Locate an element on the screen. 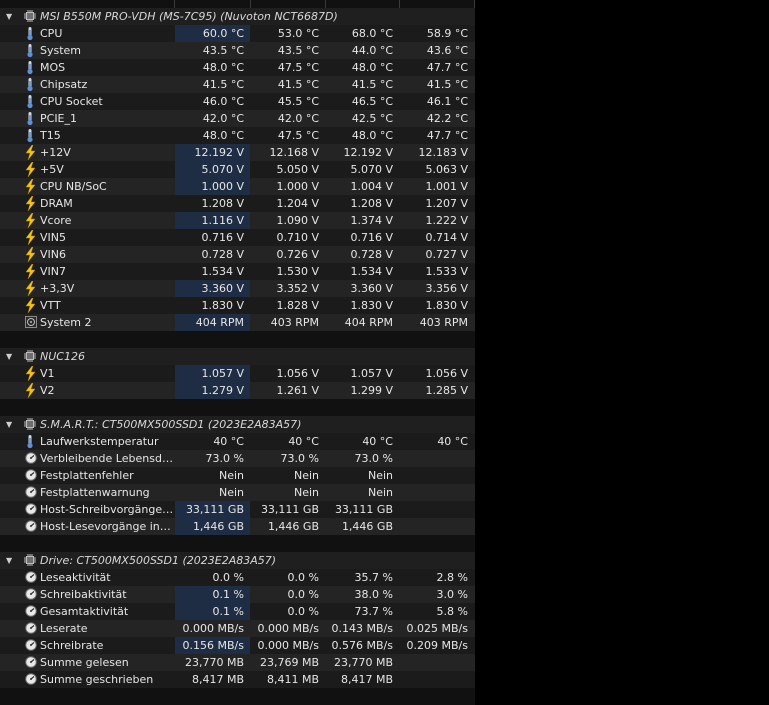 This screenshot has height=705, width=769. sensor-row: DRAM 1.208 V 1.204 V 1.208 V 1.207 V is located at coordinates (237, 203).